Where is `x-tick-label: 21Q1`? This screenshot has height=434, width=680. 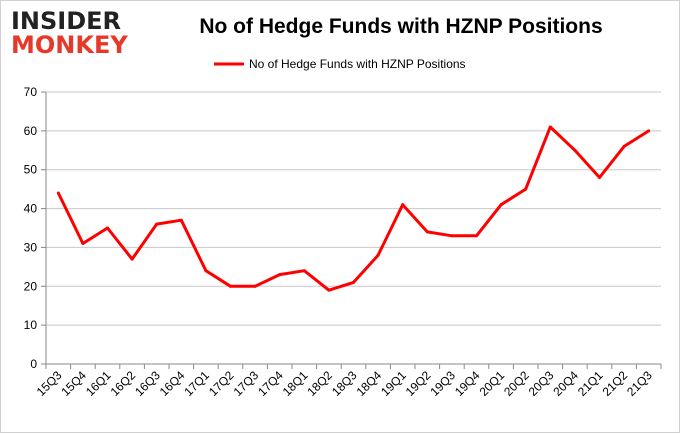 x-tick-label: 21Q1 is located at coordinates (590, 383).